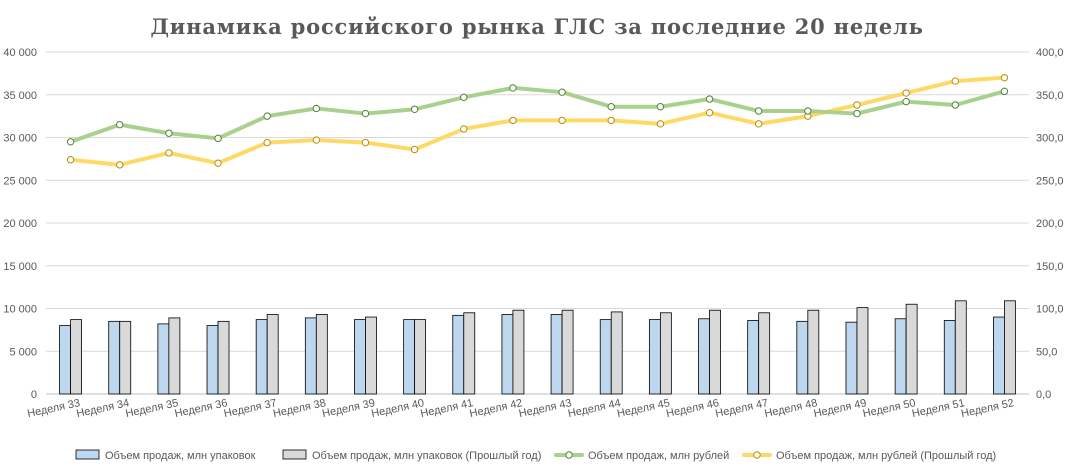 The height and width of the screenshot is (475, 1075). I want to click on legend-marker-rubles, so click(569, 455).